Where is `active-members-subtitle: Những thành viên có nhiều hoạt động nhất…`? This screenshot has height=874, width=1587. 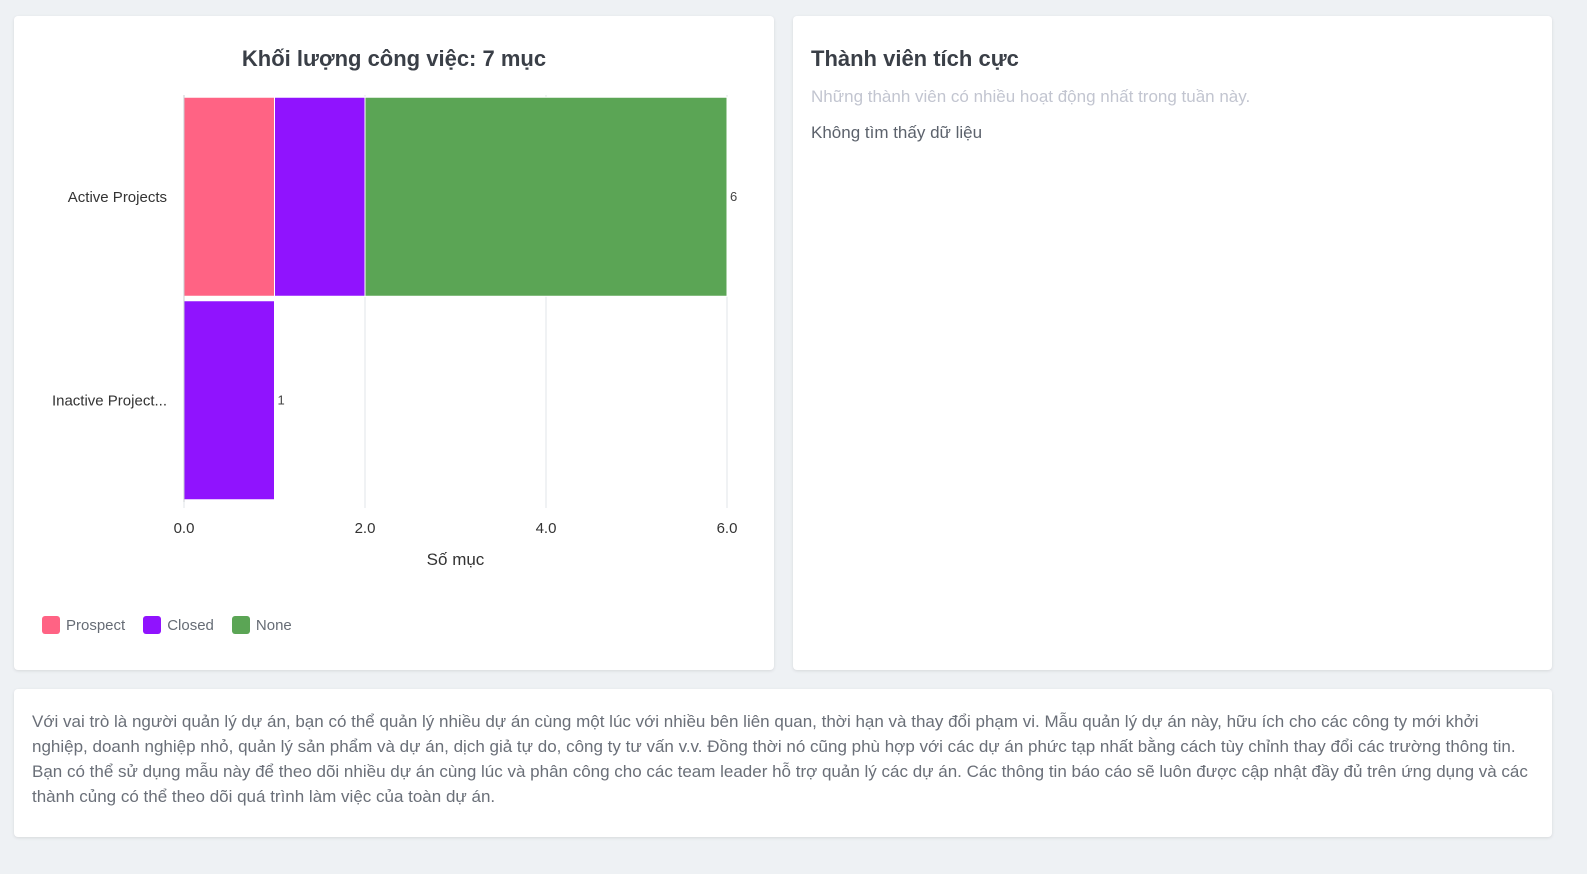 active-members-subtitle: Những thành viên có nhiều hoạt động nhất… is located at coordinates (1031, 96).